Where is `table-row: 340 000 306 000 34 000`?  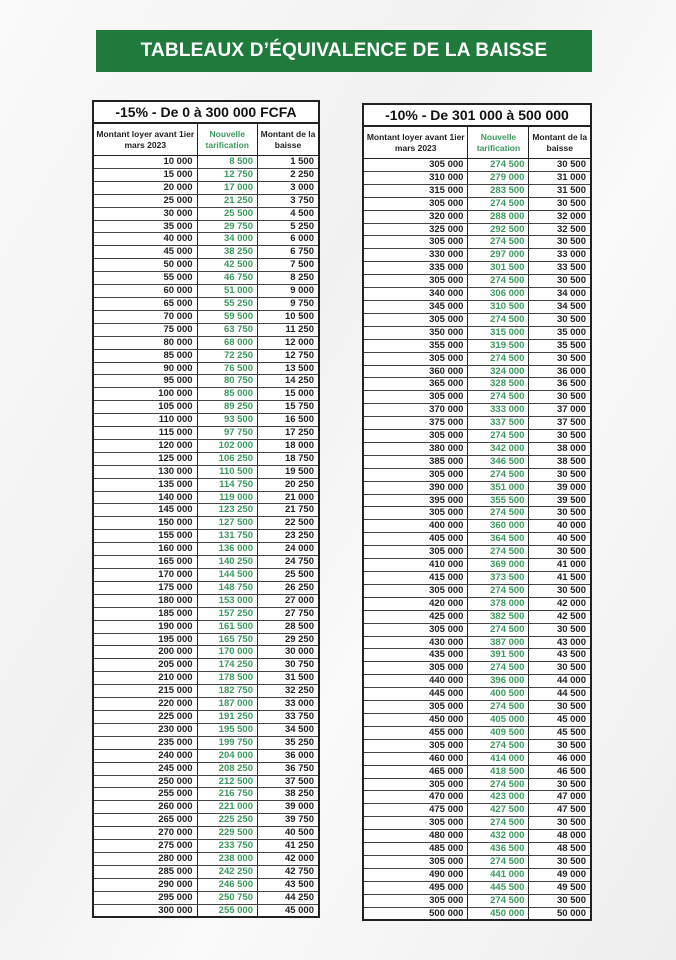
table-row: 340 000 306 000 34 000 is located at coordinates (477, 294).